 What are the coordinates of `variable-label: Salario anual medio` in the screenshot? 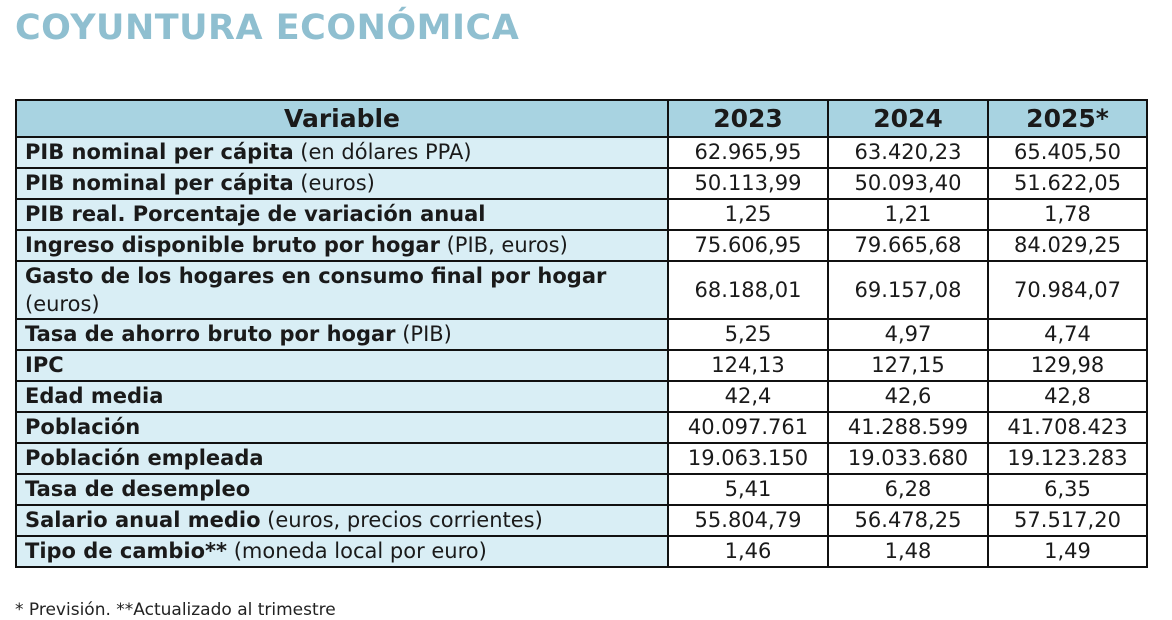 It's located at (143, 520).